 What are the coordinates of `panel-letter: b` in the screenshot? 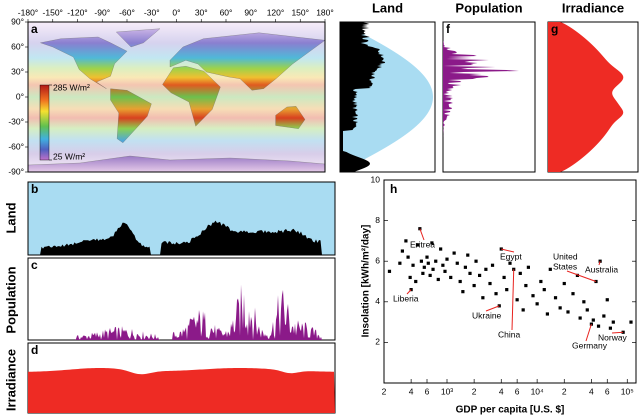 It's located at (34, 189).